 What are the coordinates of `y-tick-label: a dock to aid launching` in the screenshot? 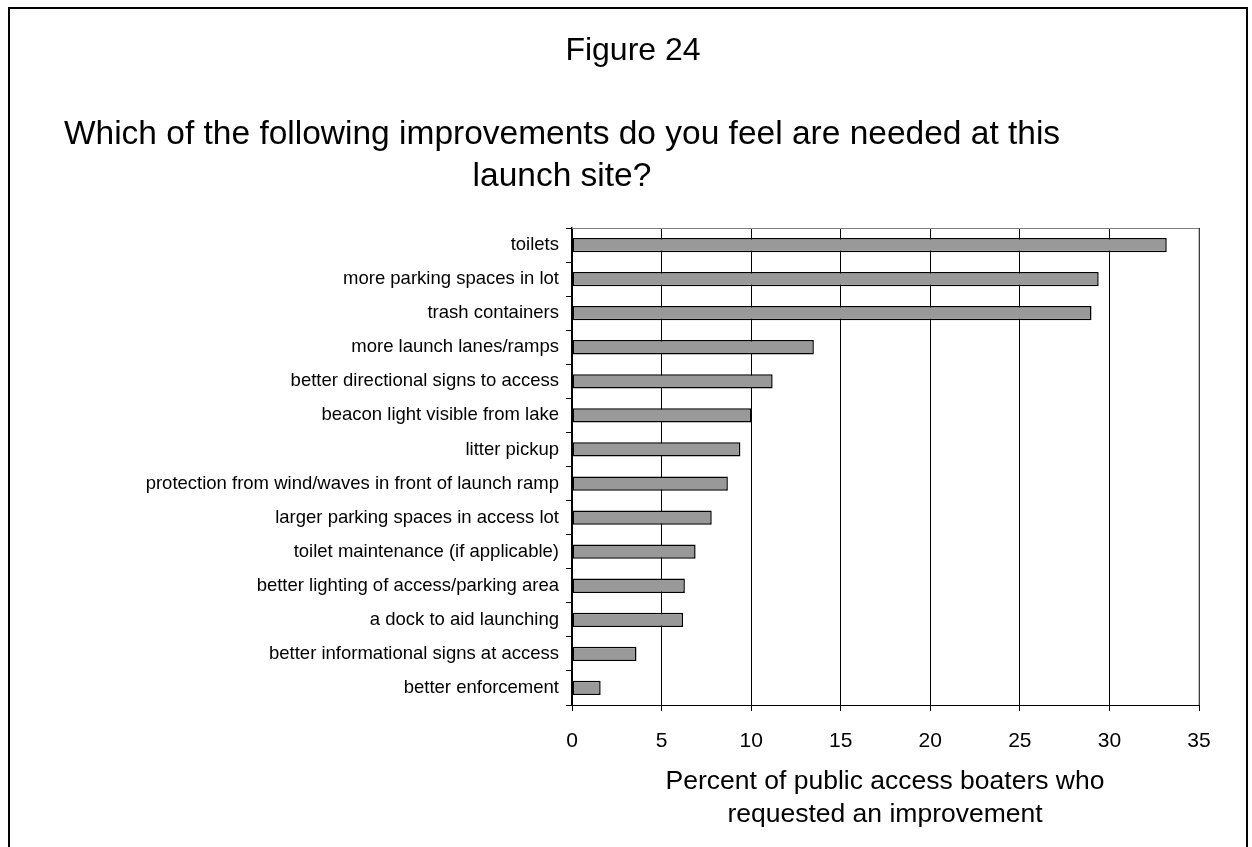 It's located at (464, 618).